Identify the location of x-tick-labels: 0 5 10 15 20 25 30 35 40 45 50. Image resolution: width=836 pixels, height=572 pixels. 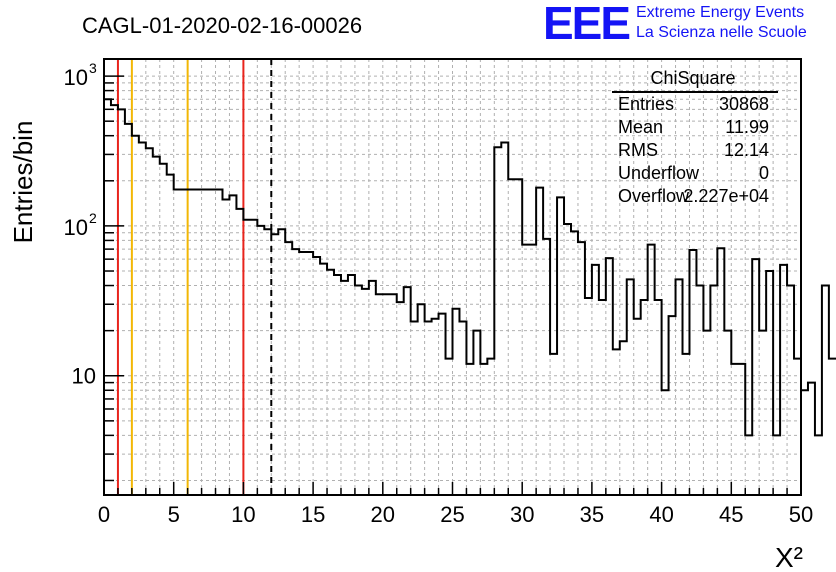
(455, 514).